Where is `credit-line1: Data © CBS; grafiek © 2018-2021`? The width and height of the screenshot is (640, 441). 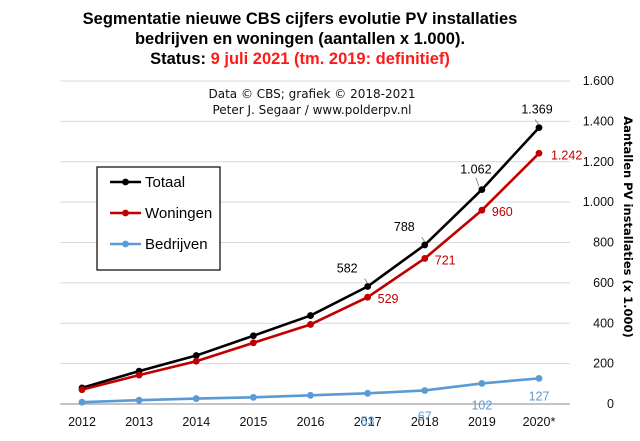 credit-line1: Data © CBS; grafiek © 2018-2021 is located at coordinates (312, 94).